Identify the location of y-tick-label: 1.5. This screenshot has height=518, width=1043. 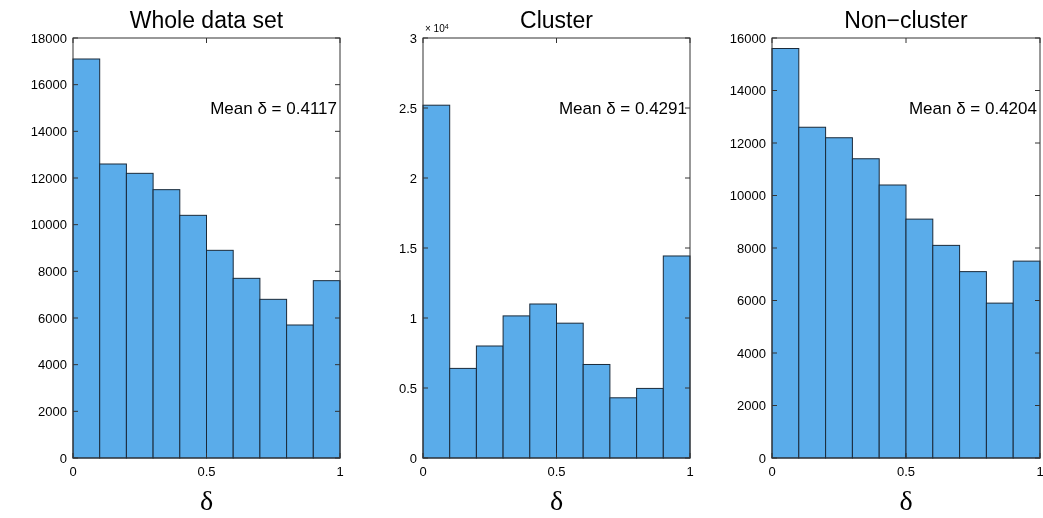
(407, 248).